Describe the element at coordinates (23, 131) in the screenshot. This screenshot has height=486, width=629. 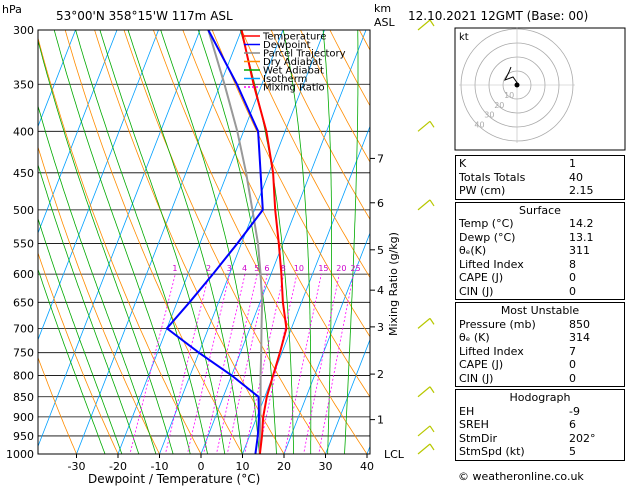
I see `pressure-tick-label: 400` at that location.